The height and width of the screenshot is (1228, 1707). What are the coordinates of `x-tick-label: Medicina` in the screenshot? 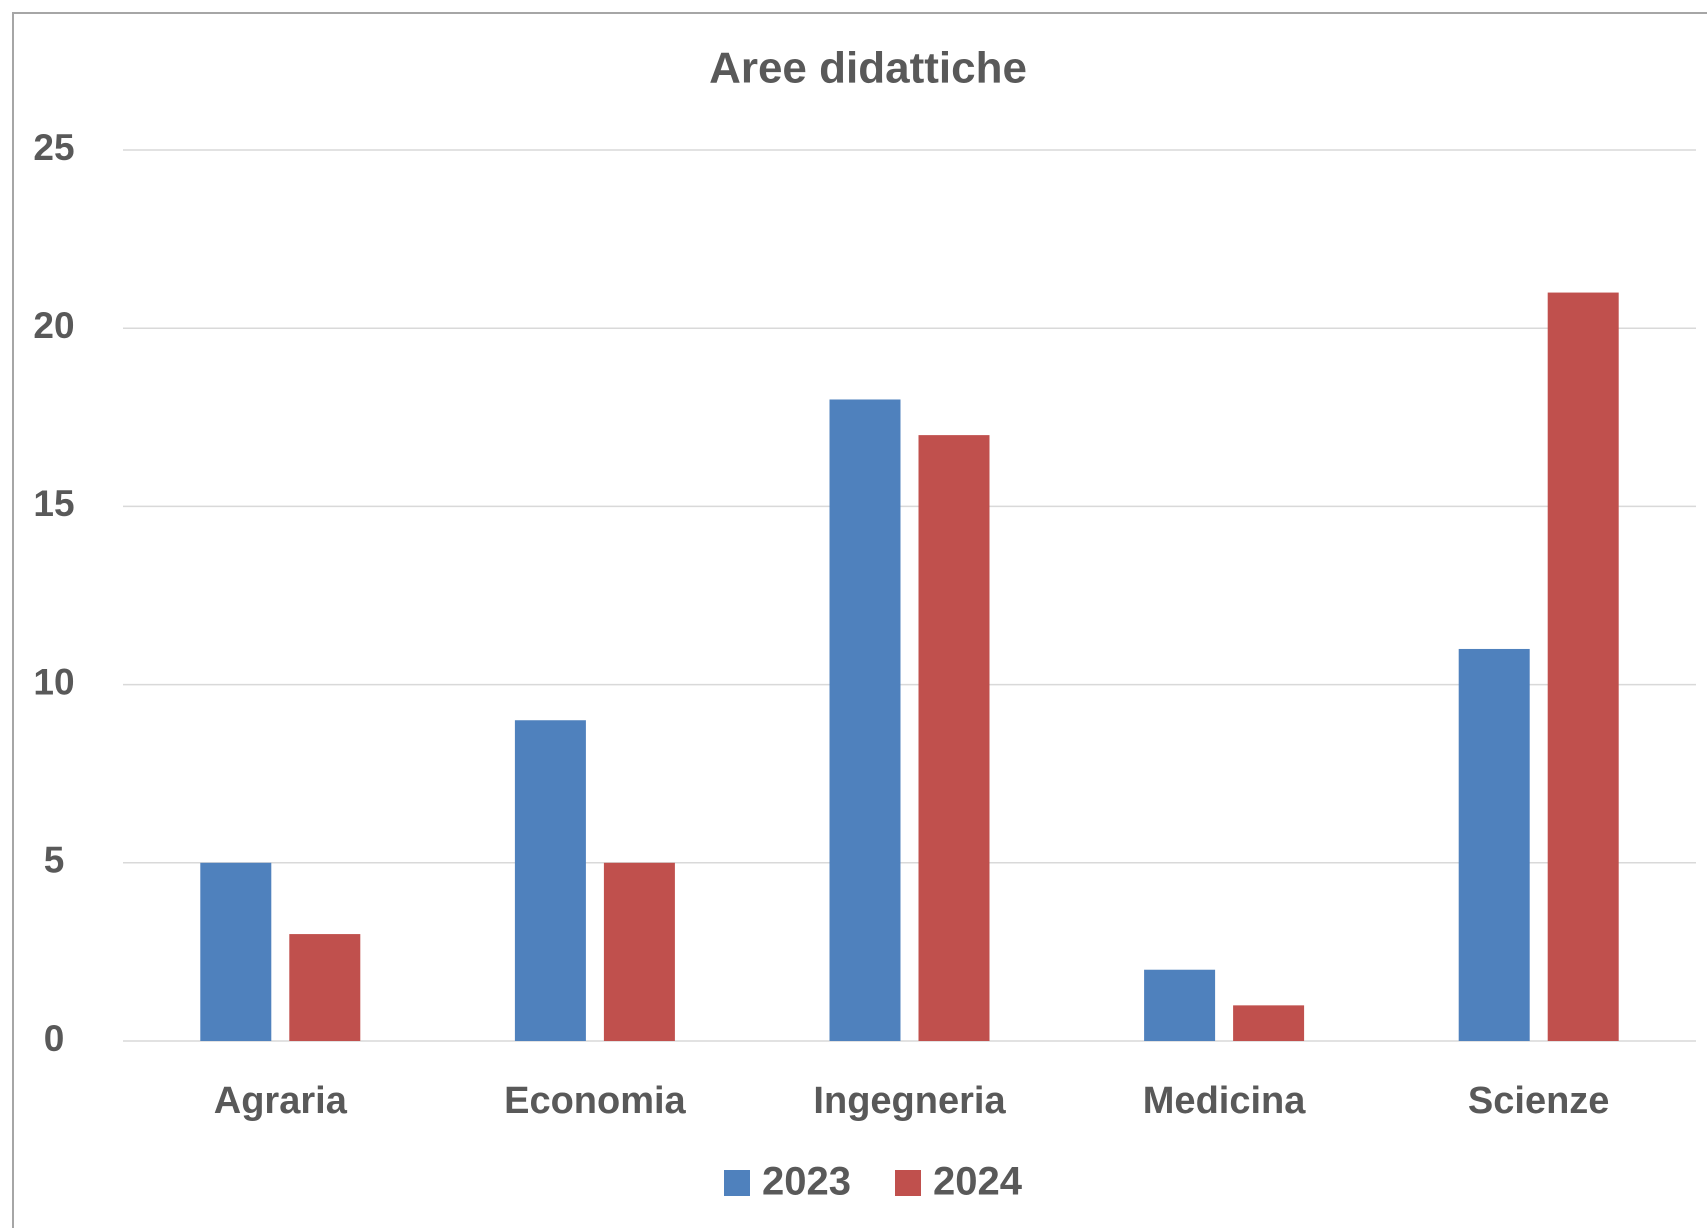 It's located at (1224, 1101).